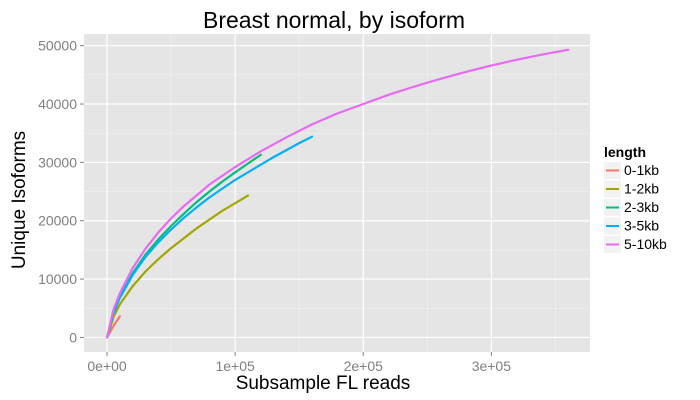 This screenshot has height=400, width=700. Describe the element at coordinates (235, 366) in the screenshot. I see `x-tick-label: 1e+05` at that location.